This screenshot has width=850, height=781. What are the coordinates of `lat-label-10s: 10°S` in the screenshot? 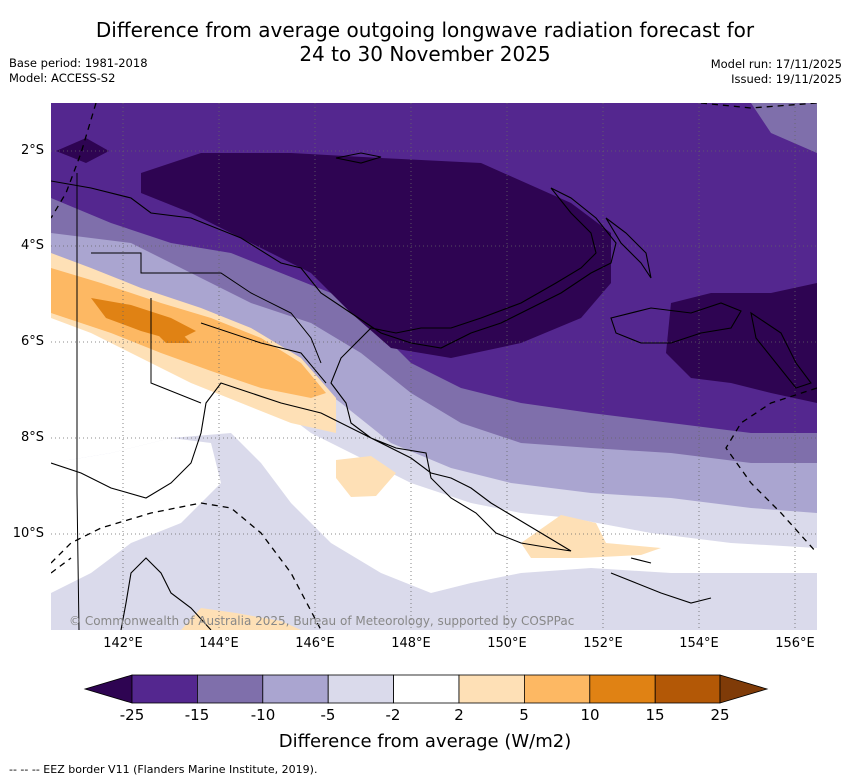 It's located at (28, 533).